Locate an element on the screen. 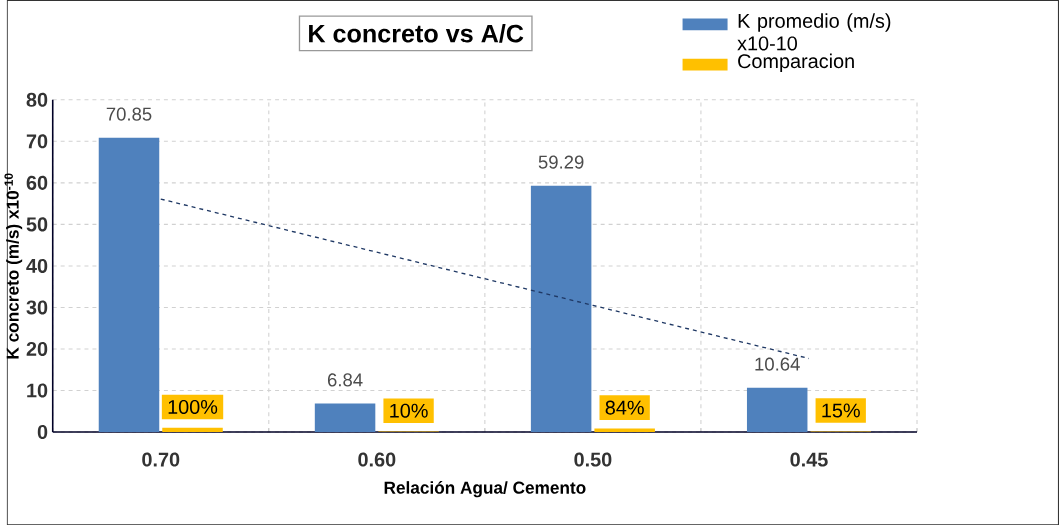 Image resolution: width=1059 pixels, height=525 pixels. data-label: 100% is located at coordinates (193, 406).